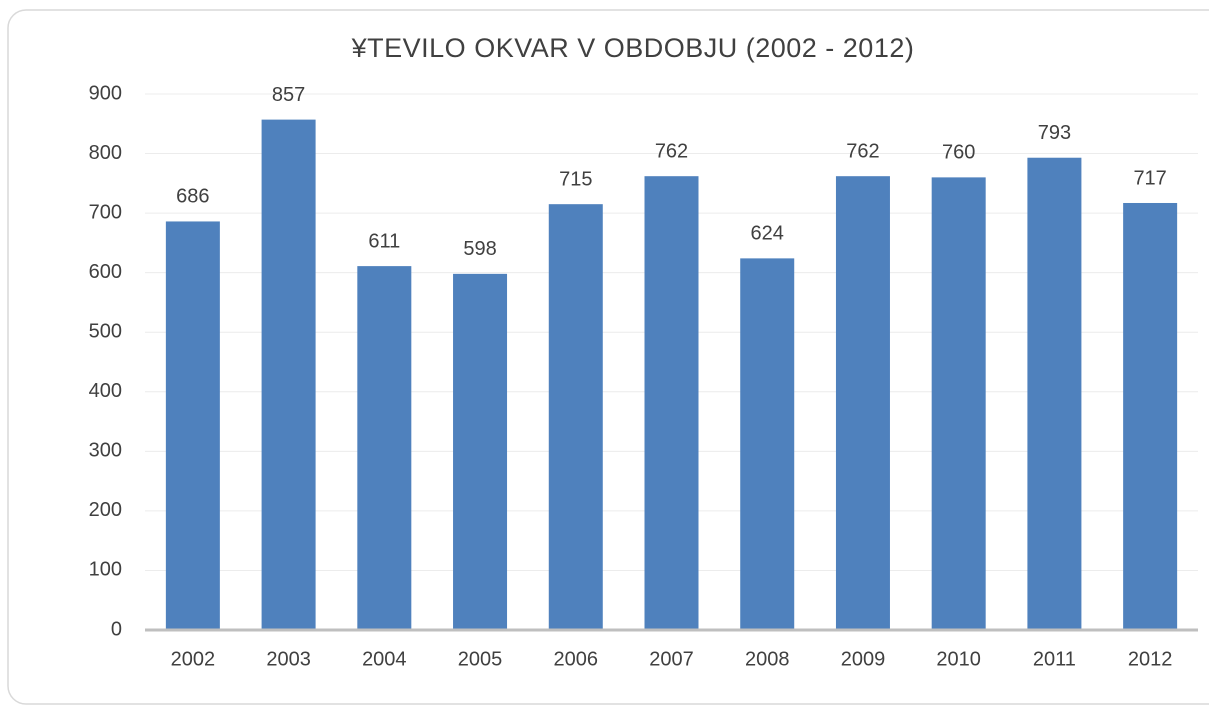 The image size is (1209, 712). Describe the element at coordinates (288, 95) in the screenshot. I see `data-label: 857` at that location.